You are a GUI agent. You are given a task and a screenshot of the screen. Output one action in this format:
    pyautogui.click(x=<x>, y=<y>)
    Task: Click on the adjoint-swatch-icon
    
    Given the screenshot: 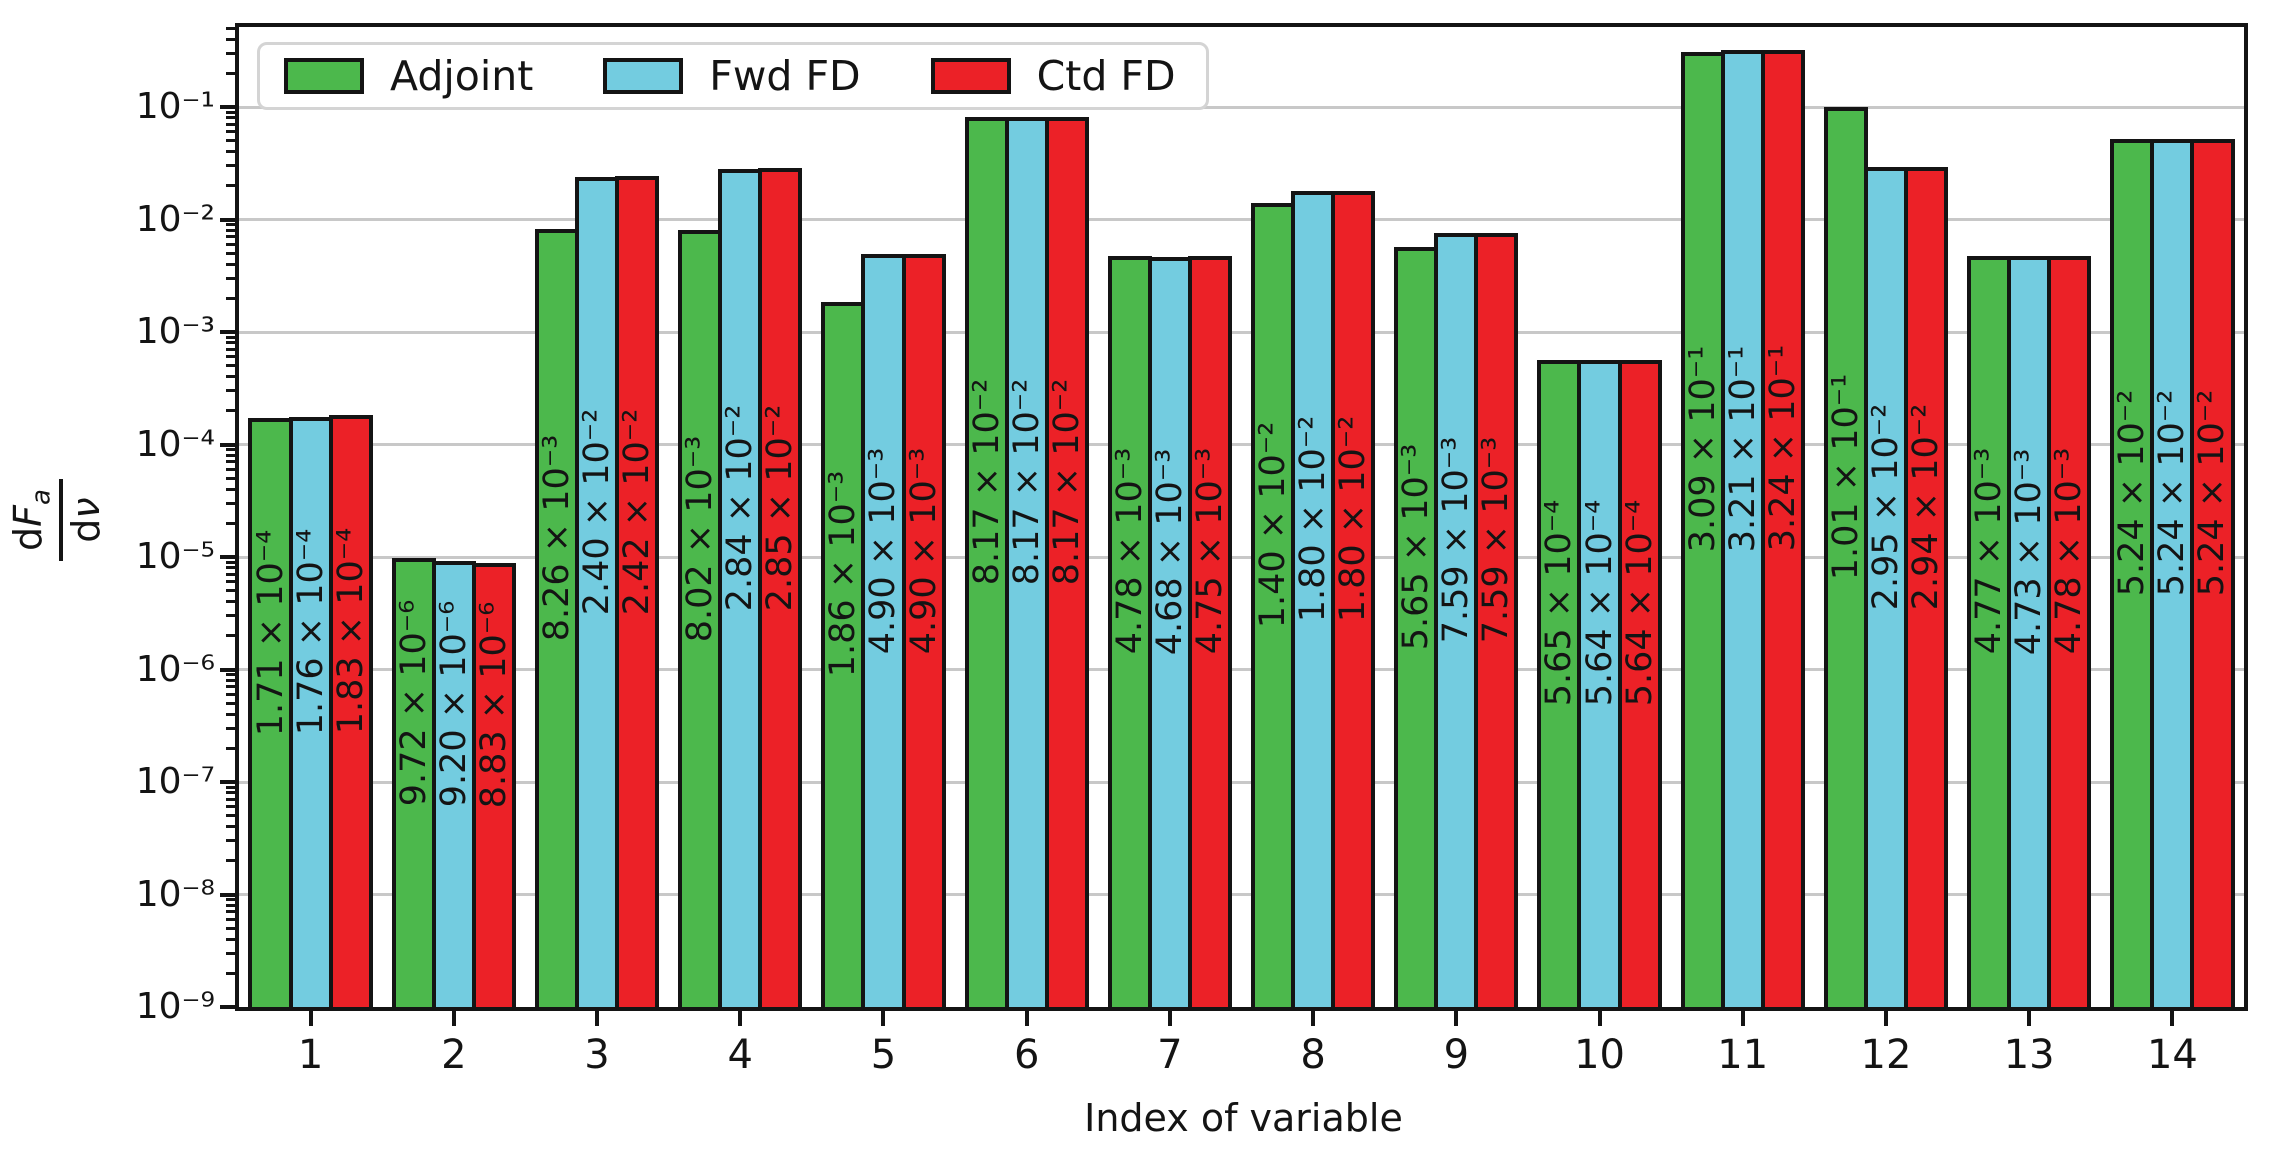 What is the action you would take?
    pyautogui.click(x=324, y=76)
    